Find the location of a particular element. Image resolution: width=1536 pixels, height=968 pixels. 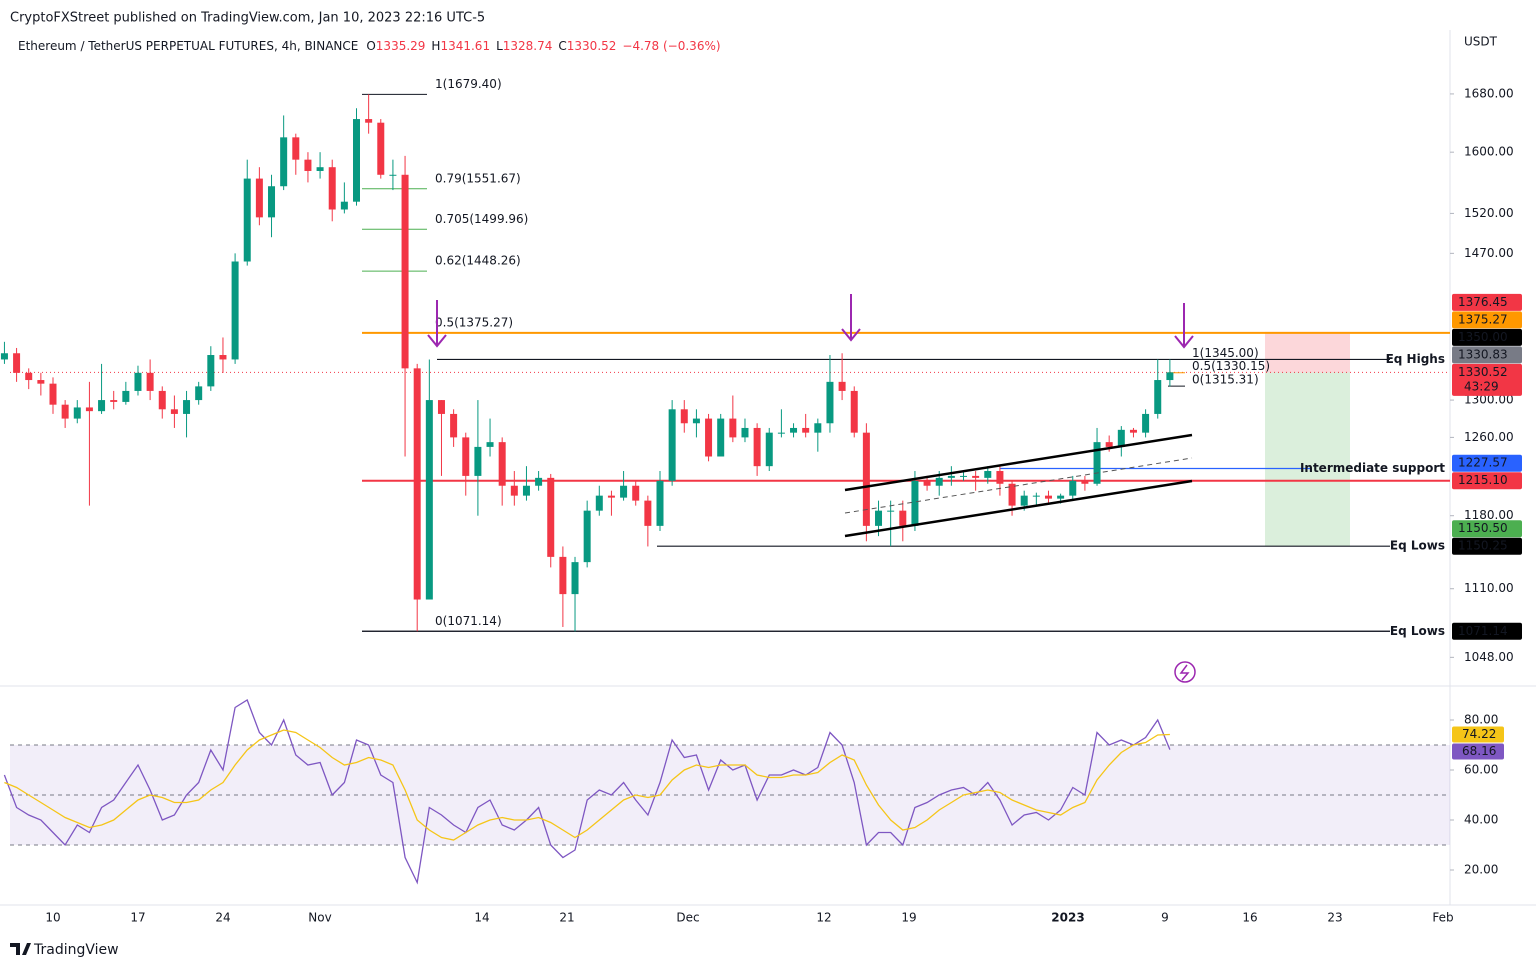

event-icon-bolt is located at coordinates (1184, 672).